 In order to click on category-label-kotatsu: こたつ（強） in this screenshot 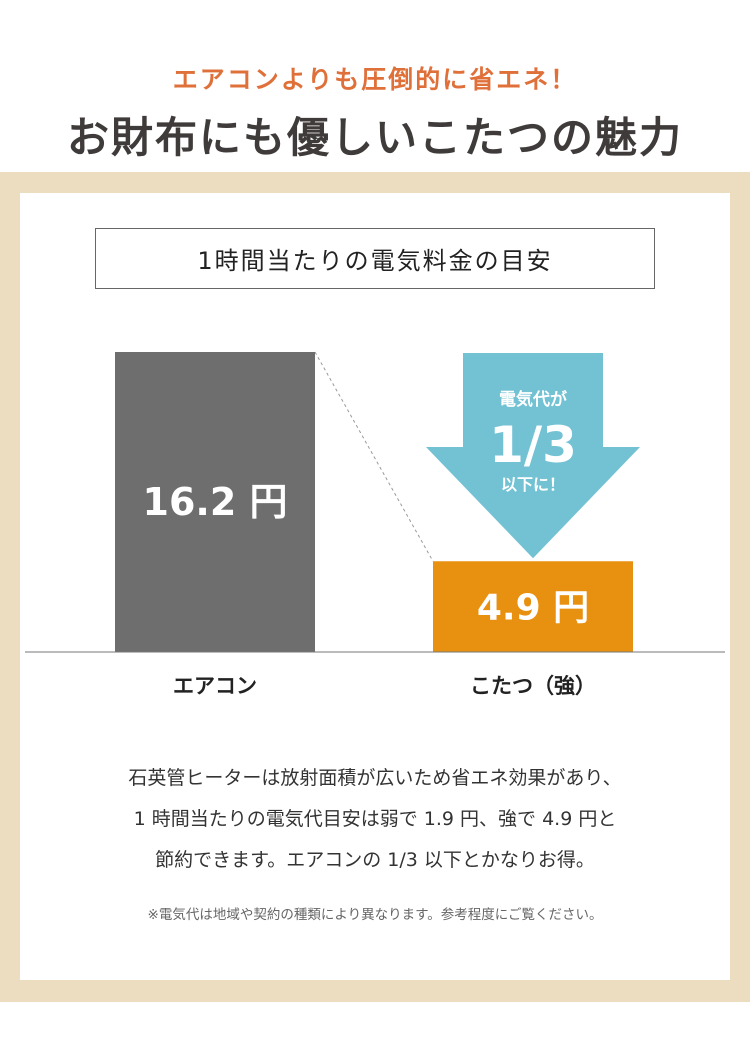, I will do `click(533, 686)`.